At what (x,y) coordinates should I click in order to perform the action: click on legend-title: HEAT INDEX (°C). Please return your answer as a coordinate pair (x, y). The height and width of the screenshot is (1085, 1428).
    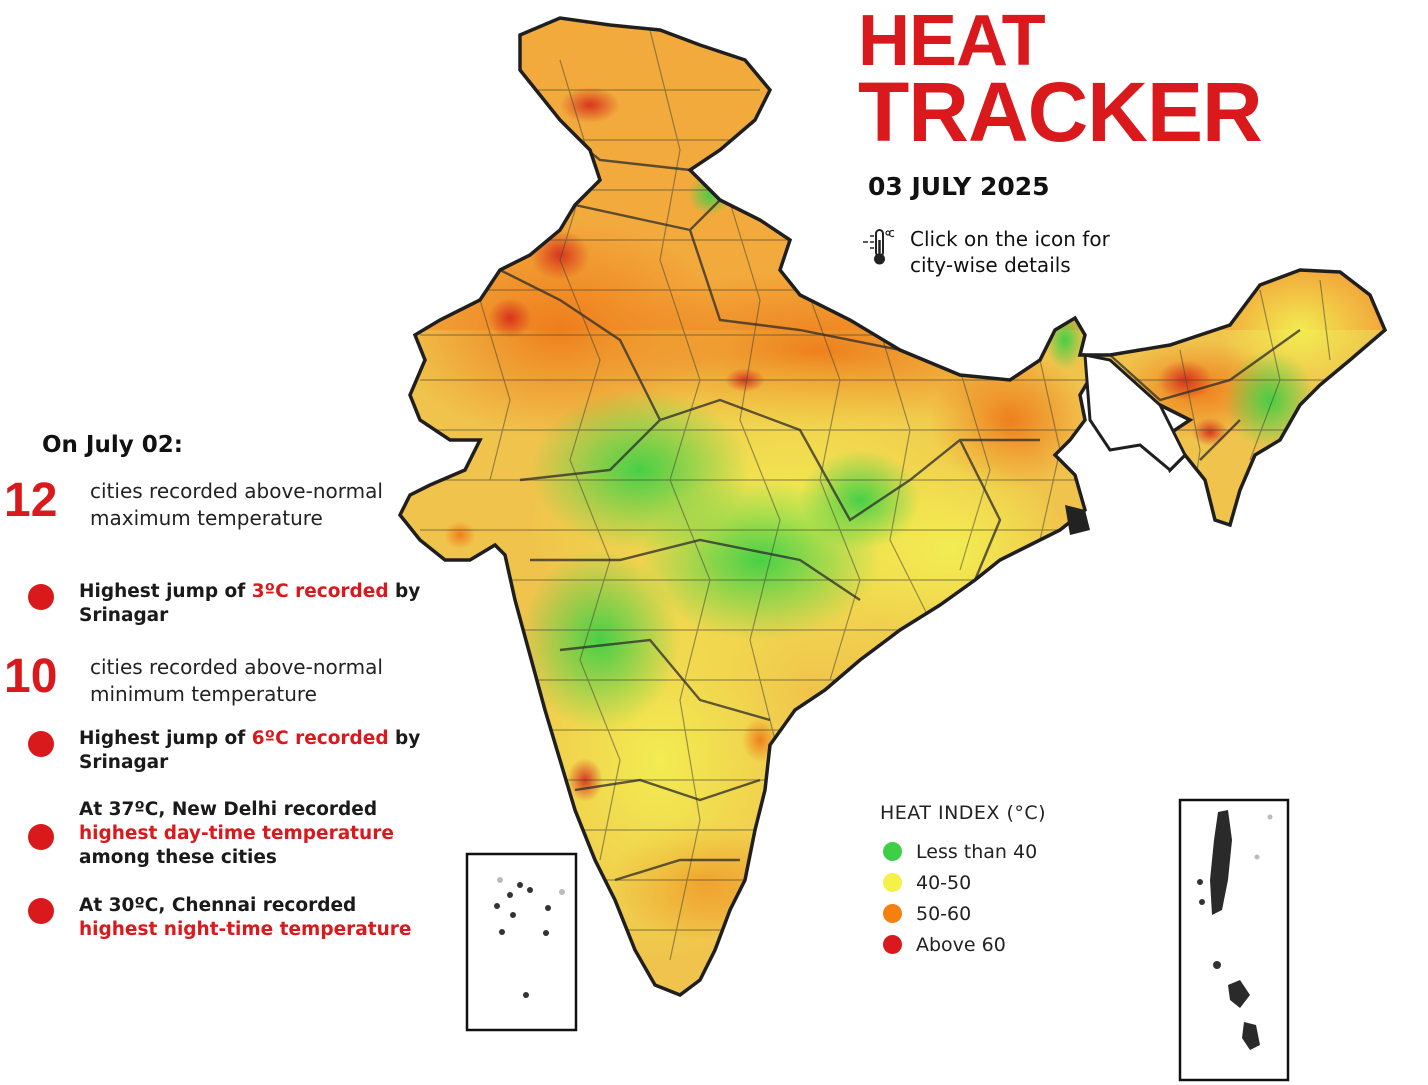
    Looking at the image, I should click on (963, 813).